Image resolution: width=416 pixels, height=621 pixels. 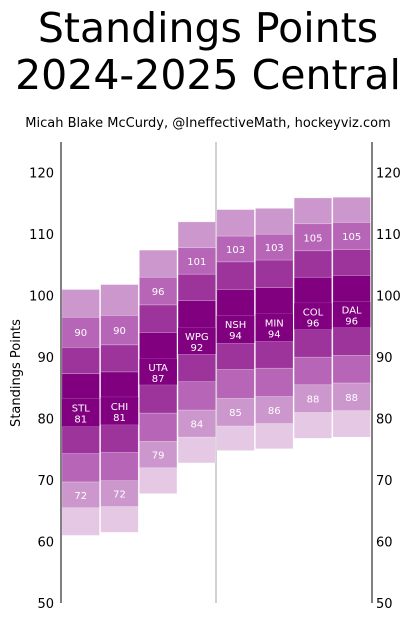 I want to click on y-tick-label-left: 110, so click(x=41, y=235).